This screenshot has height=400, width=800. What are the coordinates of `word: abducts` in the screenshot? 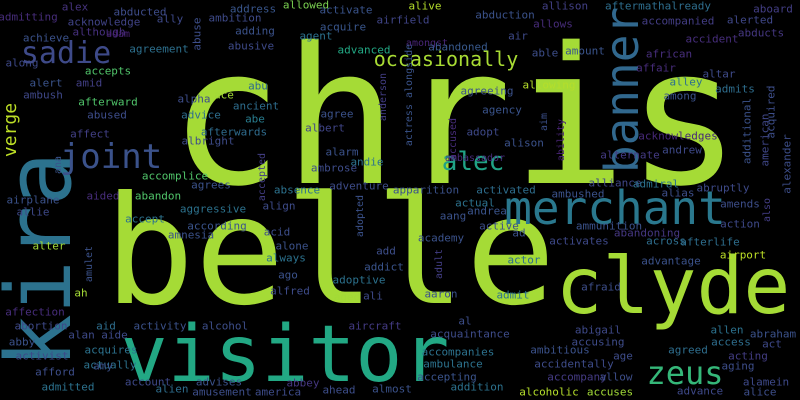 It's located at (761, 33).